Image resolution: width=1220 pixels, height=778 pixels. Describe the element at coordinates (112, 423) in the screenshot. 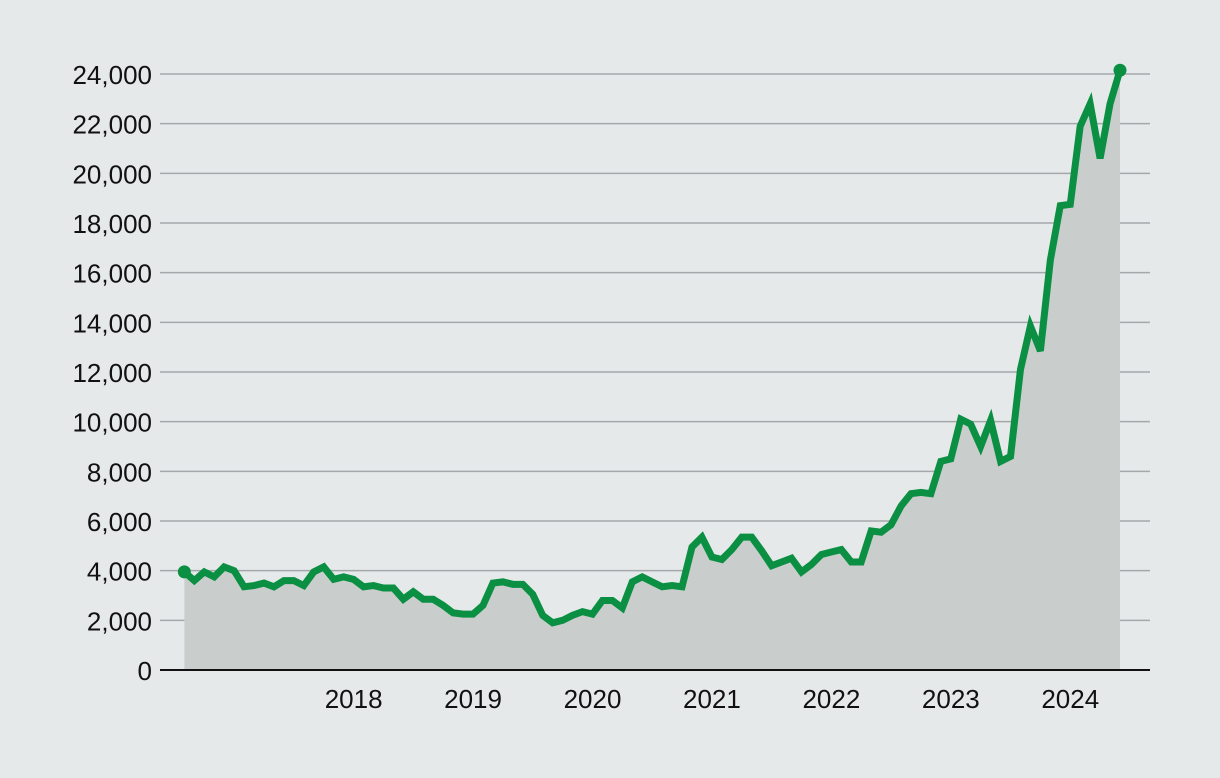

I see `y-tick-label: 10,000` at that location.